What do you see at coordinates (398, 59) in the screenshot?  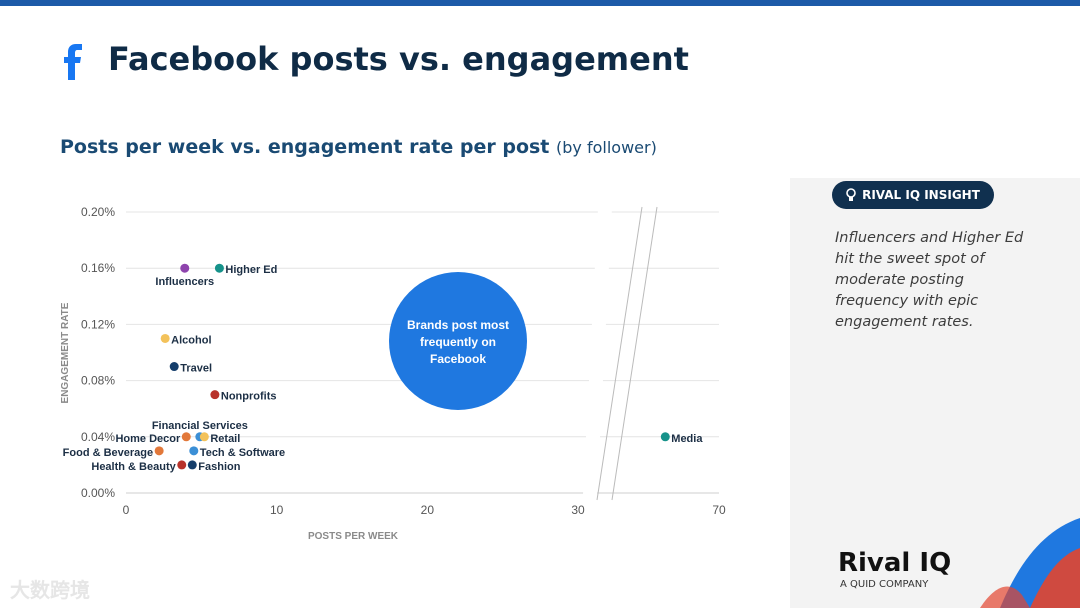 I see `page-title: Facebook posts vs. engagement` at bounding box center [398, 59].